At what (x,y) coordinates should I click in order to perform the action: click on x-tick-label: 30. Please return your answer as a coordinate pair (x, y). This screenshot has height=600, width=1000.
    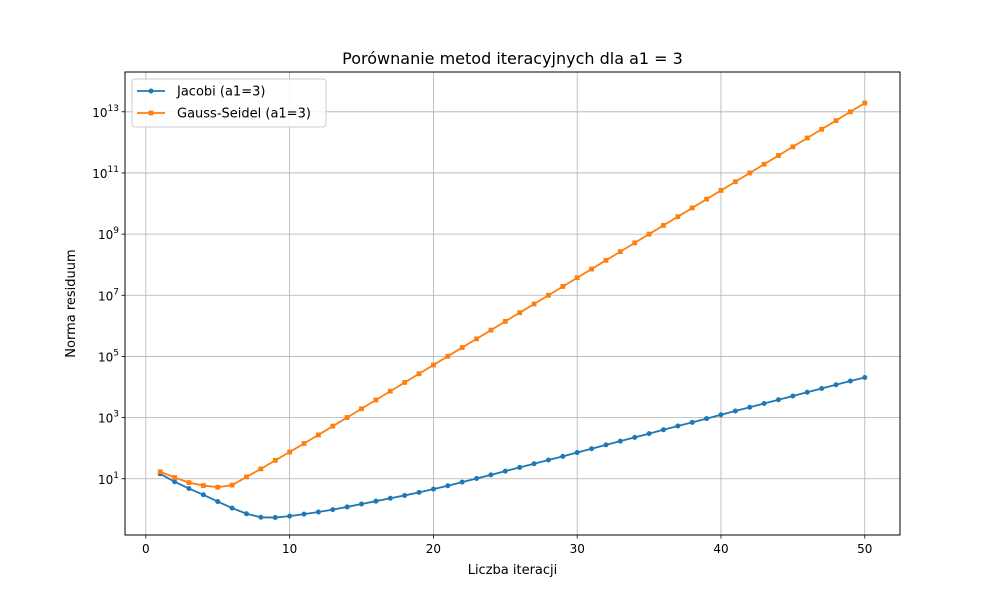
    Looking at the image, I should click on (577, 549).